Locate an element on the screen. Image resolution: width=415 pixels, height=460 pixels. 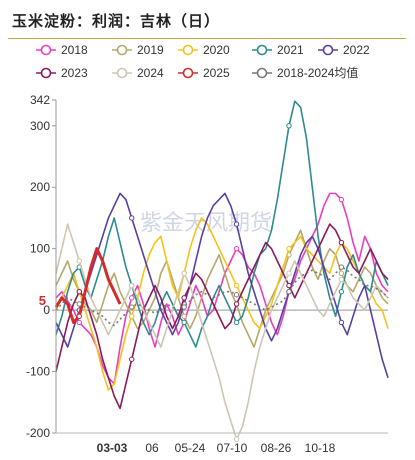
legend-label: 2021 is located at coordinates (290, 50).